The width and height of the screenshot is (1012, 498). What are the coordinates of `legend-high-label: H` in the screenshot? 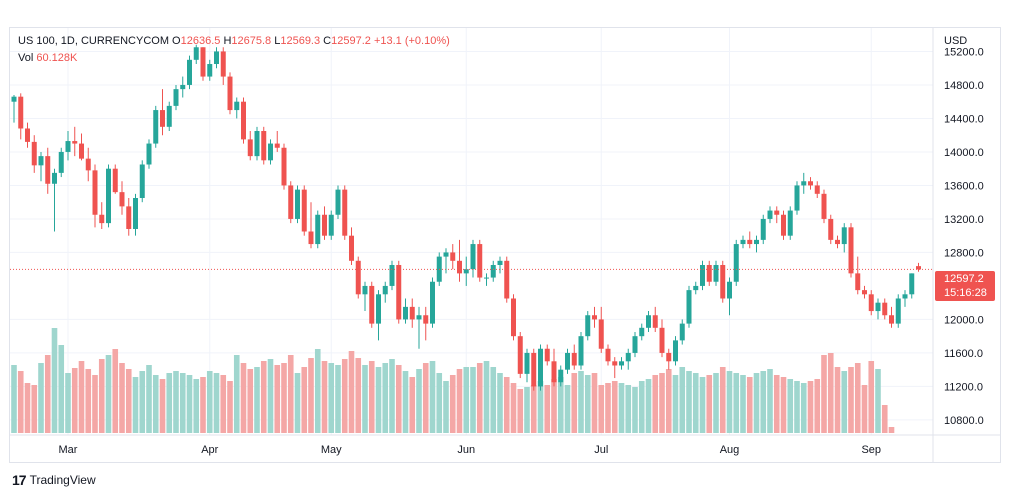 It's located at (227, 41).